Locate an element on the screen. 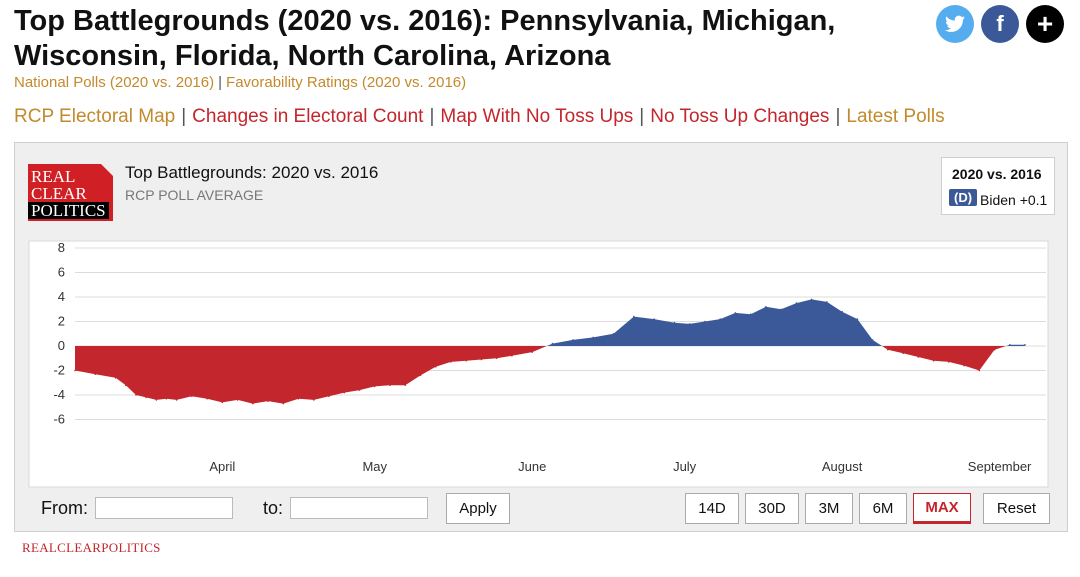 This screenshot has width=1080, height=577. twitter-icon is located at coordinates (955, 23).